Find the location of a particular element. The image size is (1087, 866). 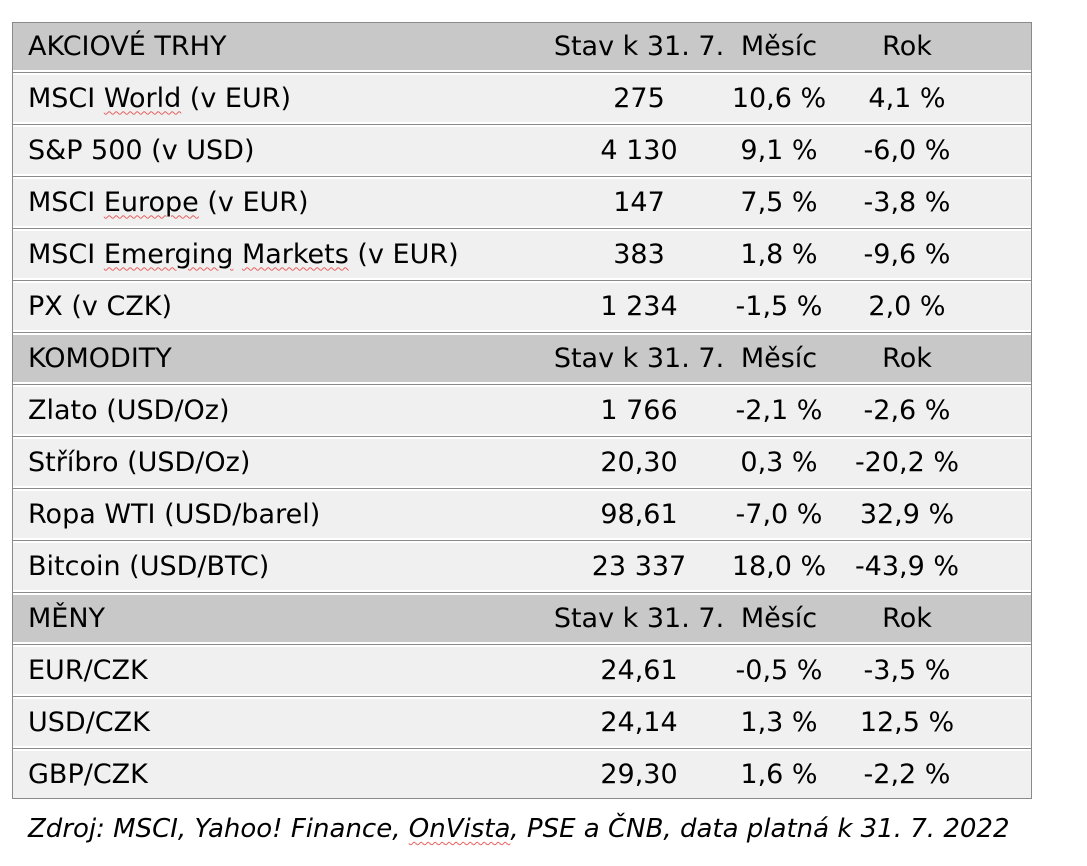

row-label: MSCI Emerging Markets (v EUR) is located at coordinates (281, 254).